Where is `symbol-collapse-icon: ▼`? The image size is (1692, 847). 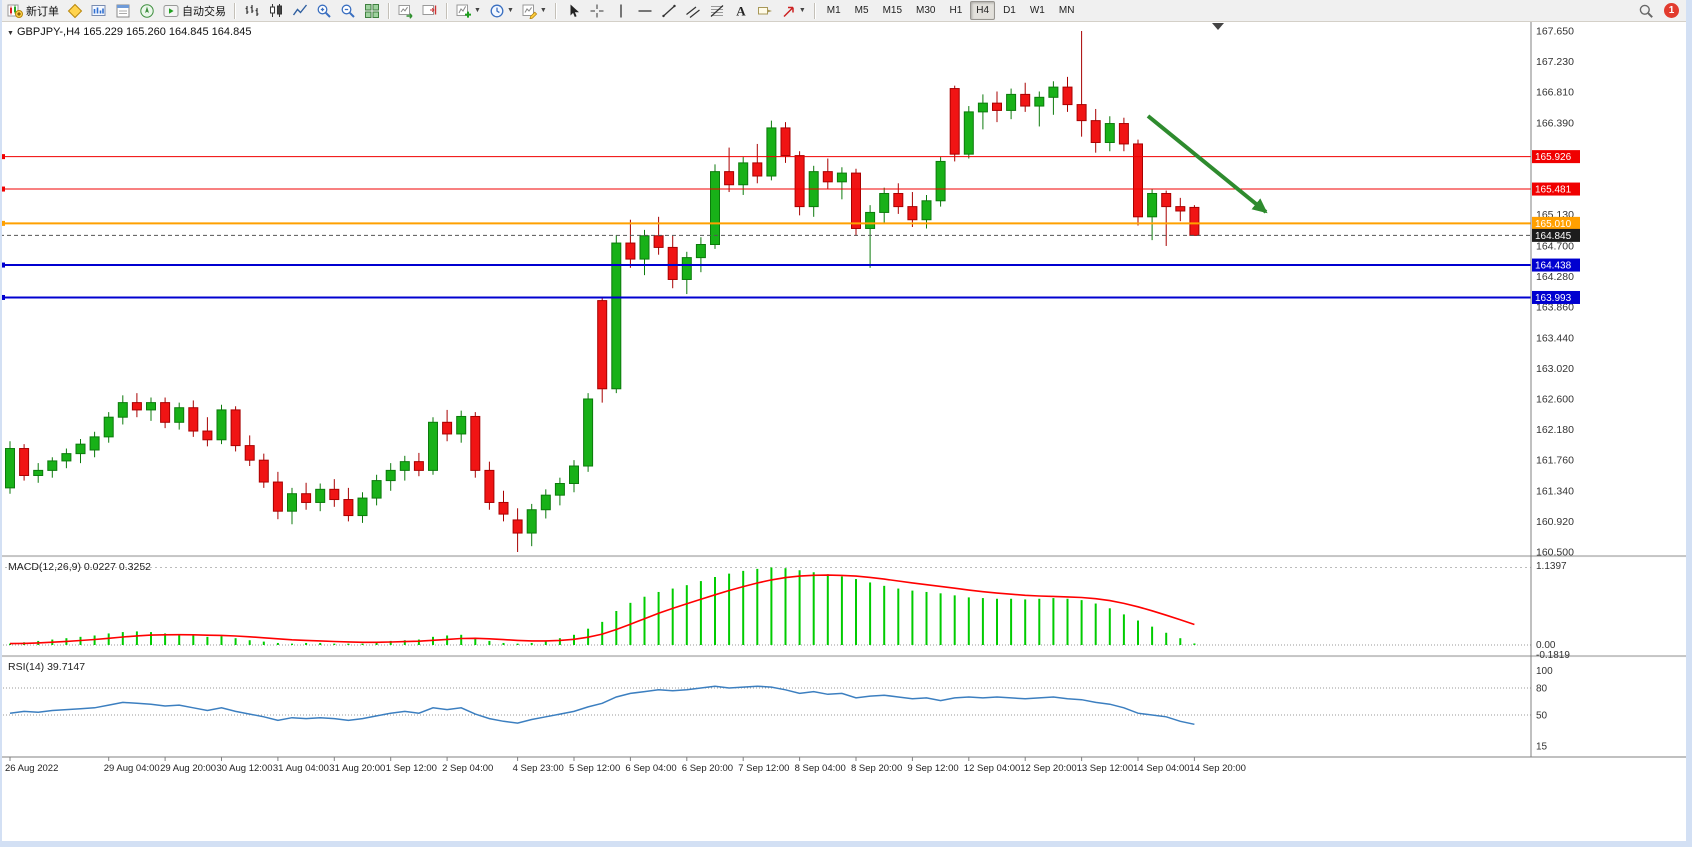 symbol-collapse-icon: ▼ is located at coordinates (10, 33).